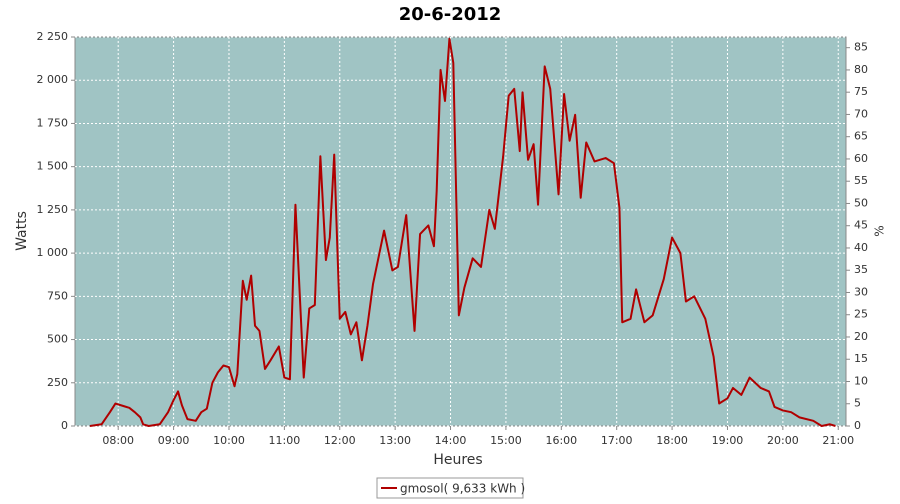 Image resolution: width=900 pixels, height=504 pixels. Describe the element at coordinates (861, 291) in the screenshot. I see `y2-tick-label: 30` at that location.